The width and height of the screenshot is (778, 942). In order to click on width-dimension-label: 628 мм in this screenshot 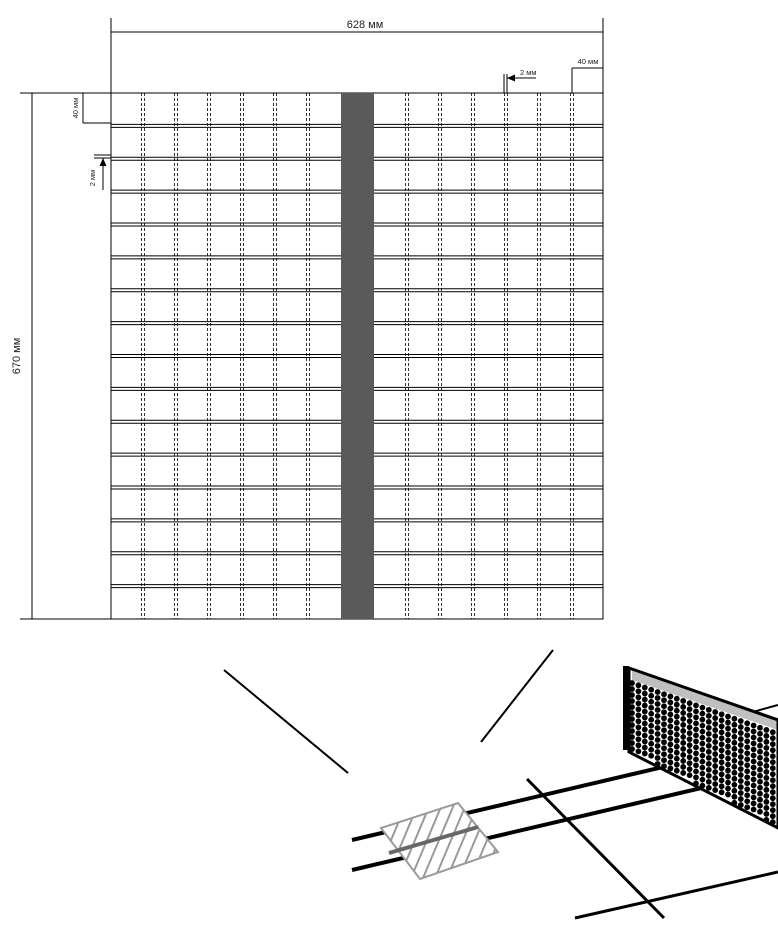, I will do `click(365, 25)`.